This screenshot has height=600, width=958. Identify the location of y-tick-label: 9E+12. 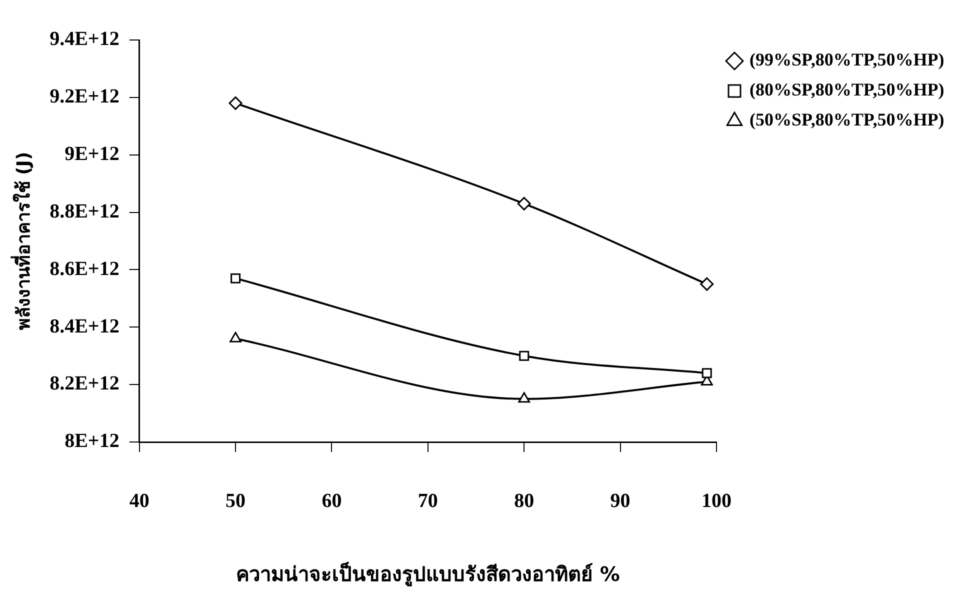
(92, 154).